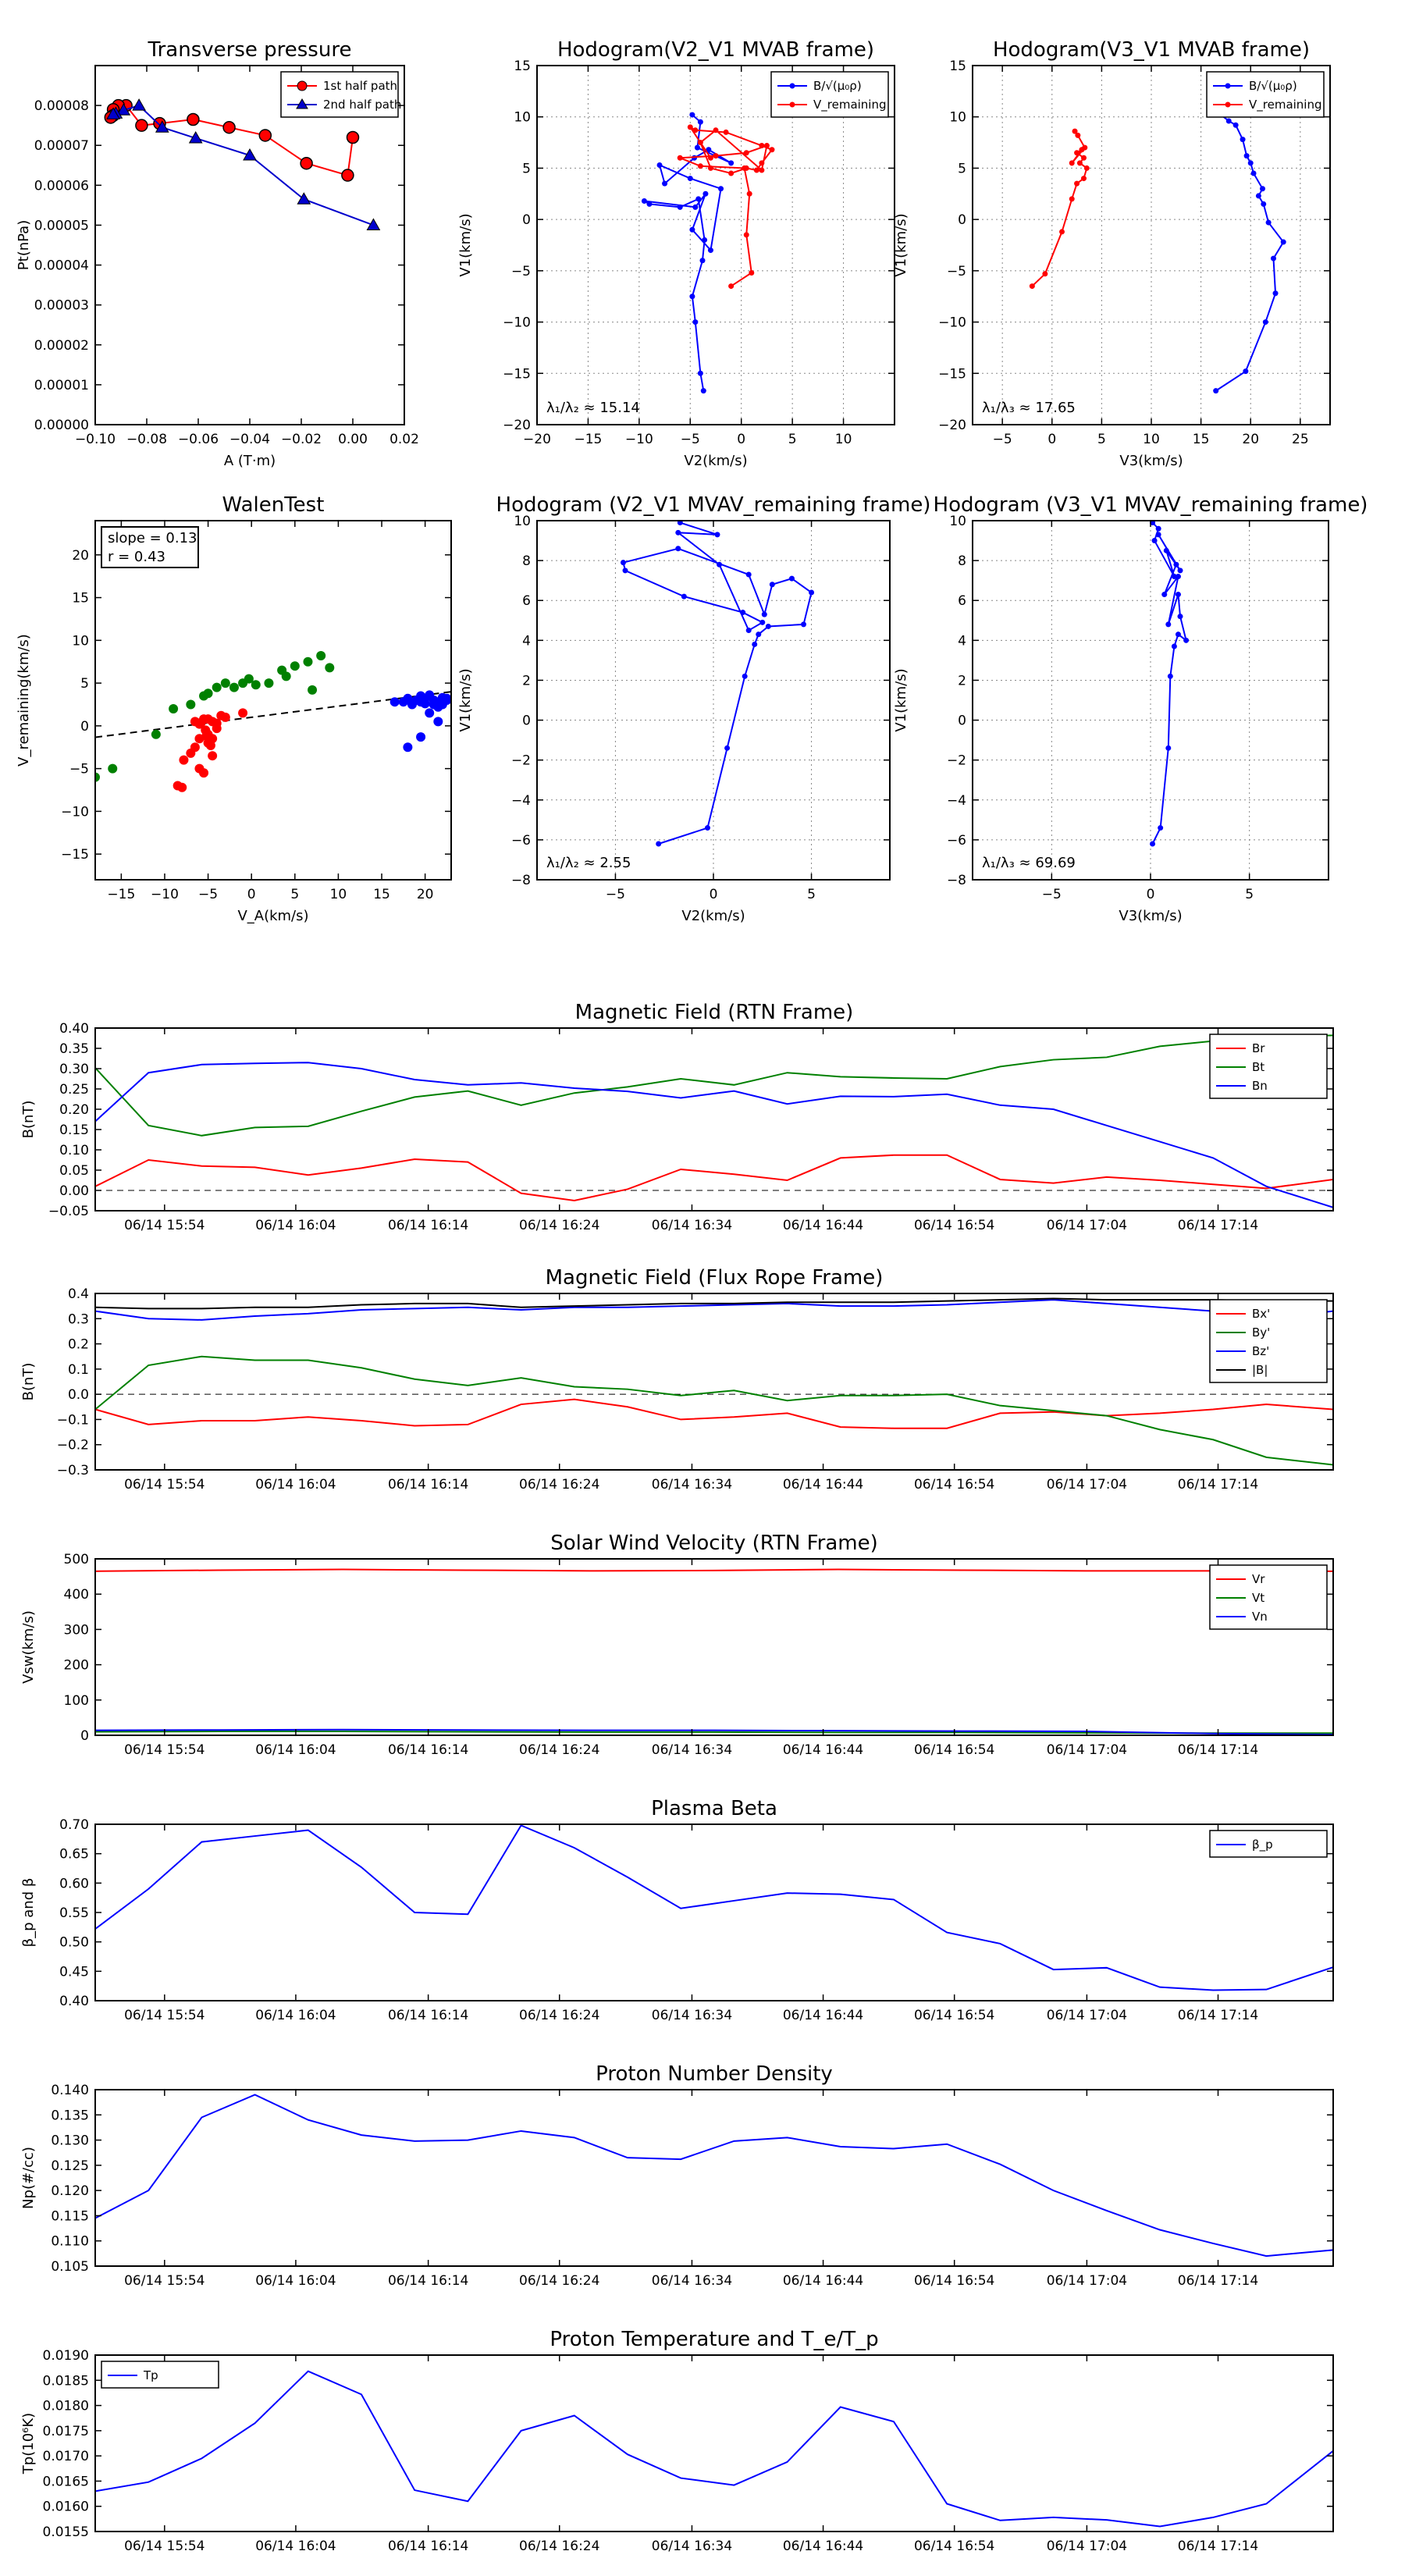  I want to click on chart-title: Magnetic Field (RTN Frame), so click(715, 1012).